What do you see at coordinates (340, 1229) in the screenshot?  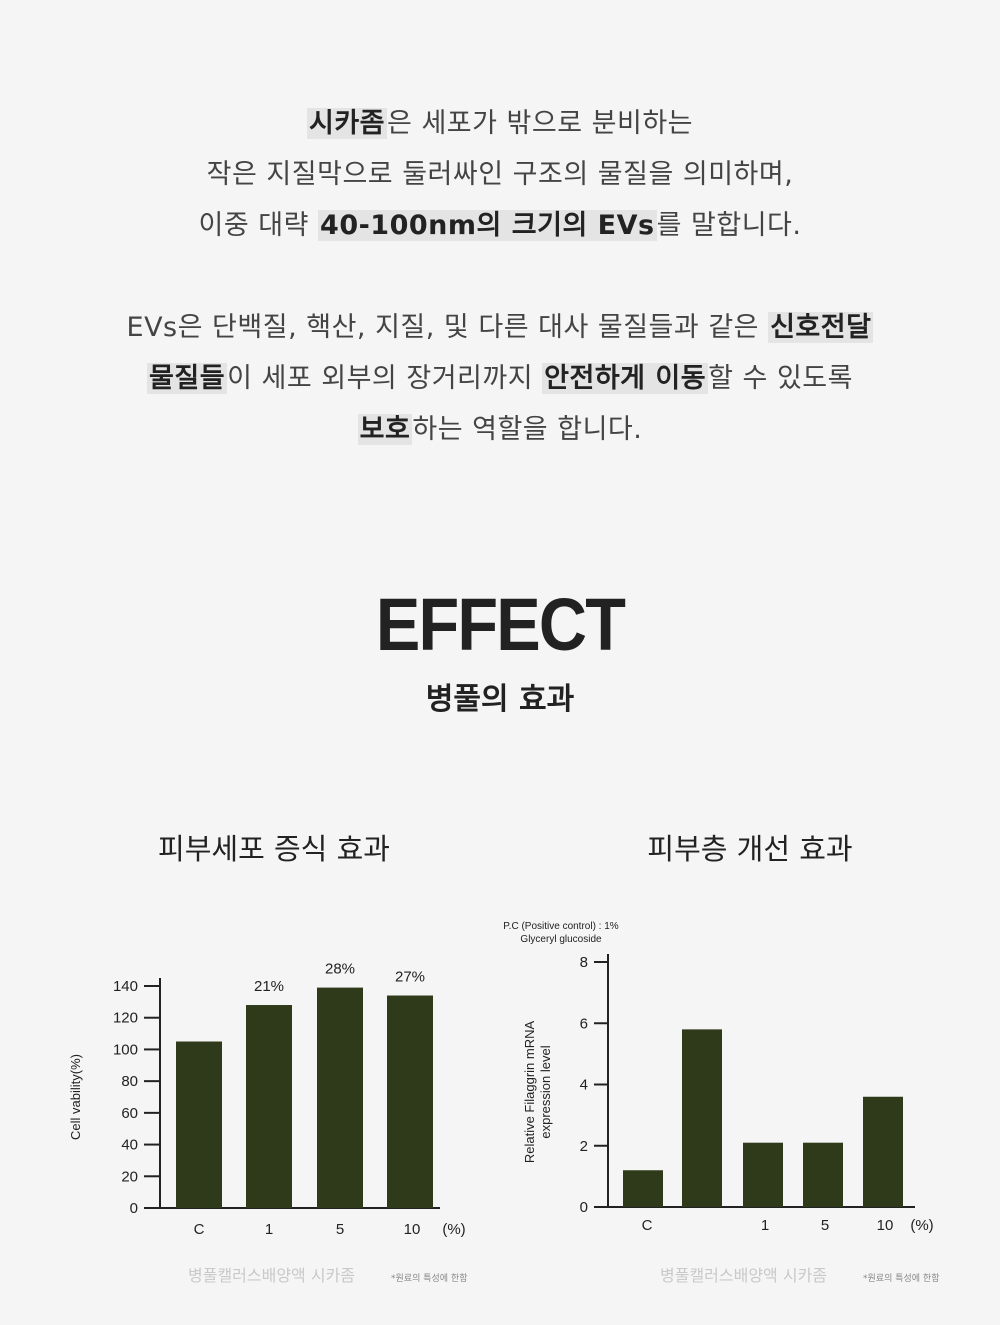 I see `x-category-label: 5` at bounding box center [340, 1229].